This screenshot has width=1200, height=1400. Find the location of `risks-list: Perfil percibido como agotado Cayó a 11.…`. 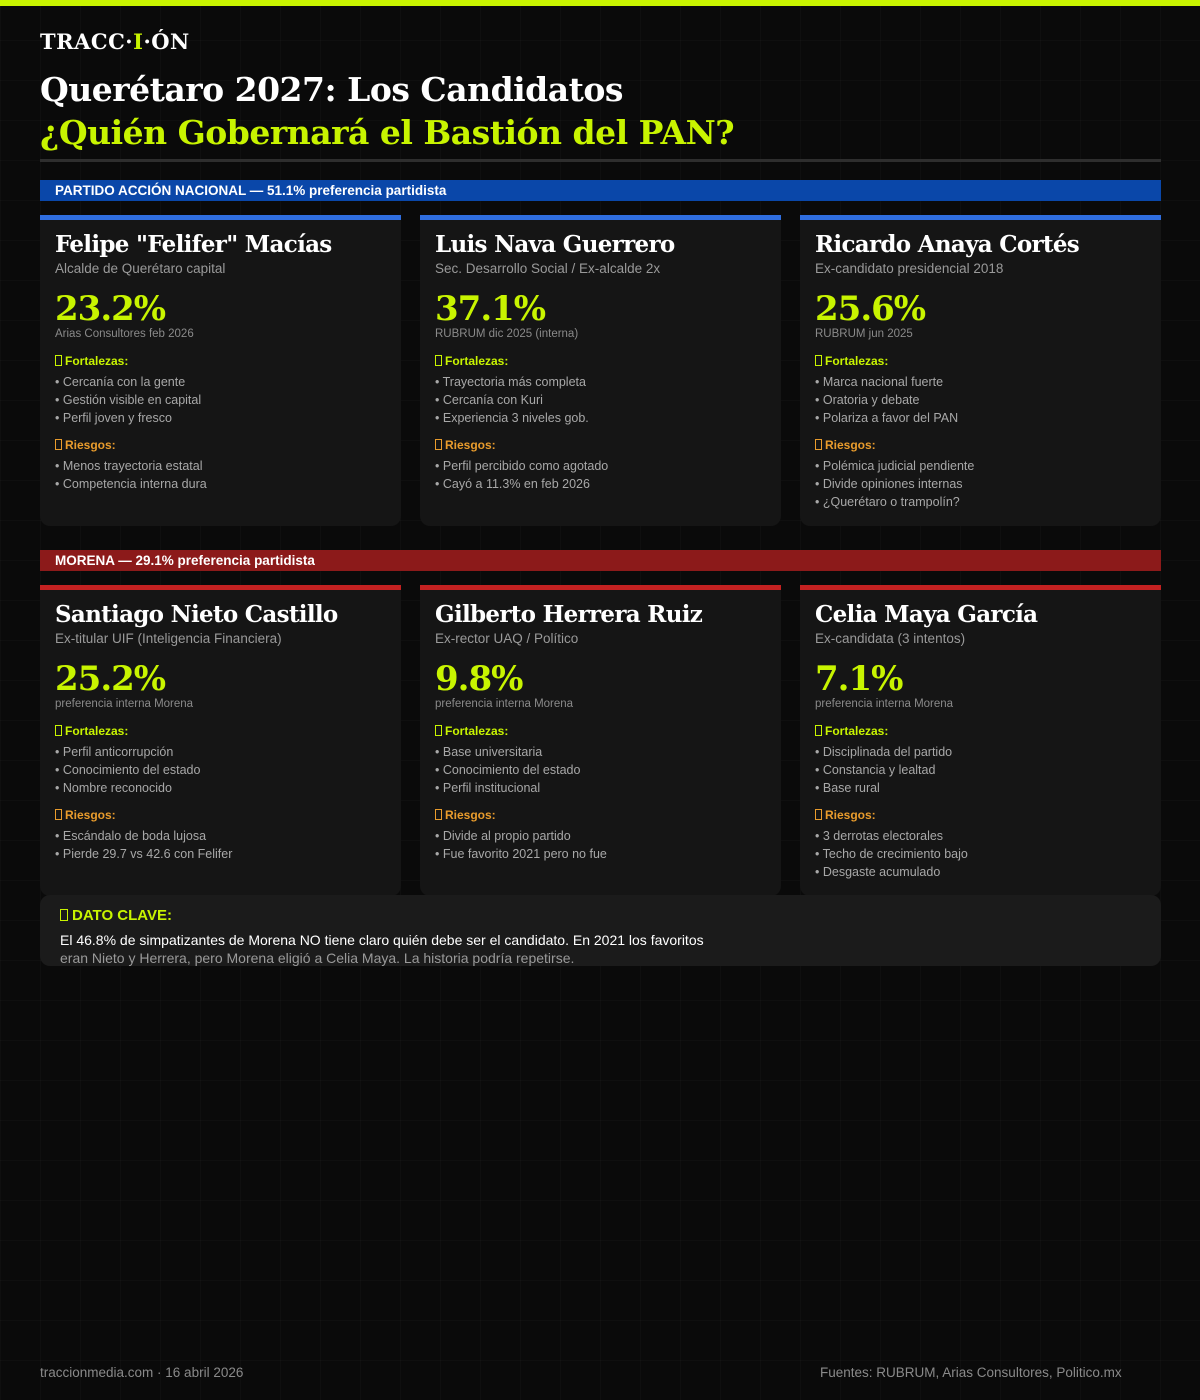

risks-list: Perfil percibido como agotado Cayó a 11.… is located at coordinates (521, 475).